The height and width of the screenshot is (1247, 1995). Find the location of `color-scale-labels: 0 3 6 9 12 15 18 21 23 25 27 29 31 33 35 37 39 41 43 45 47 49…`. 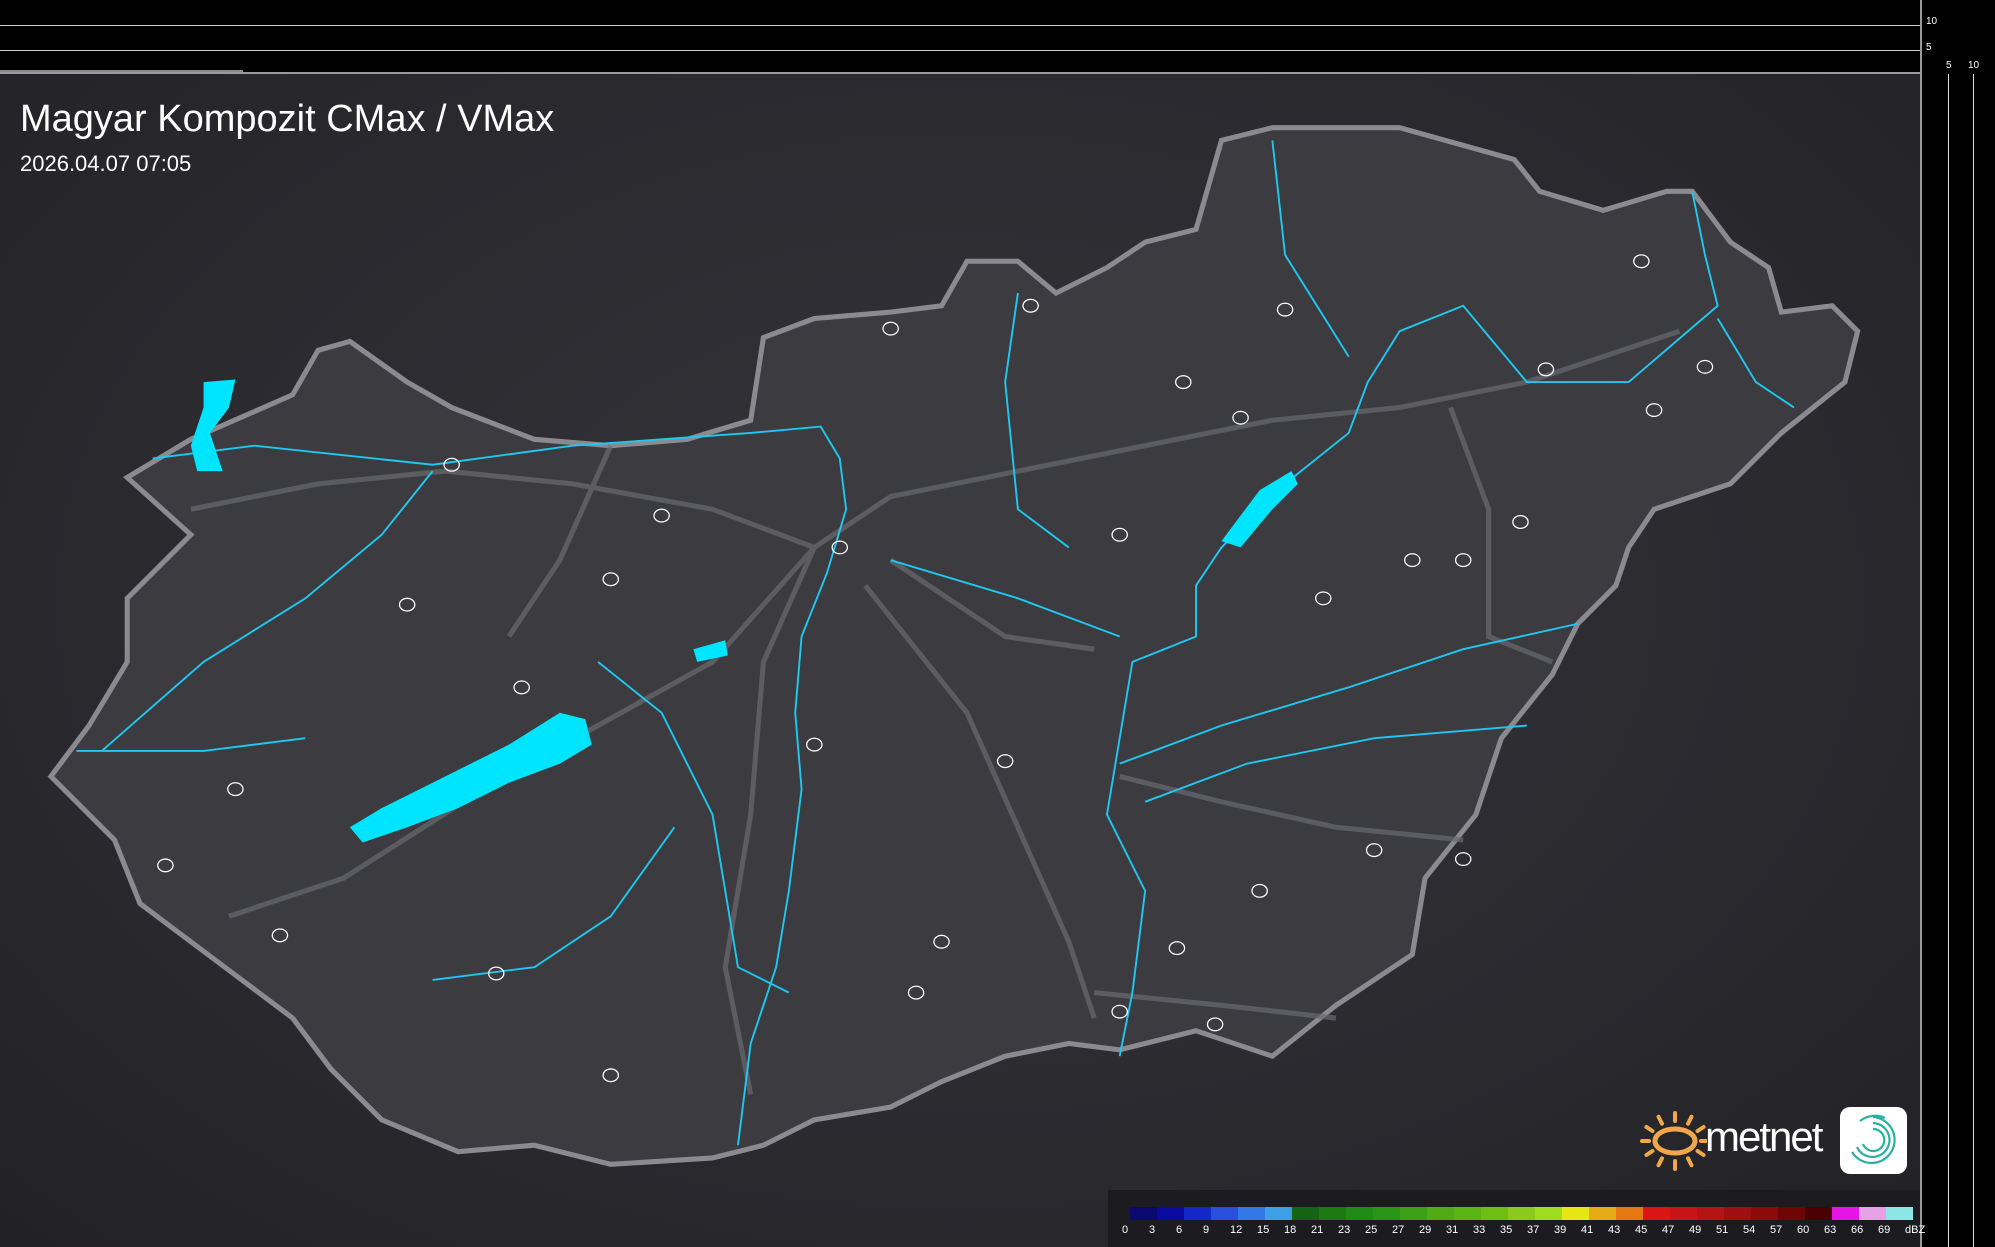

color-scale-labels: 0 3 6 9 12 15 18 21 23 25 27 29 31 33 35 37 39 41 43 45 47 49… is located at coordinates (1527, 1230).